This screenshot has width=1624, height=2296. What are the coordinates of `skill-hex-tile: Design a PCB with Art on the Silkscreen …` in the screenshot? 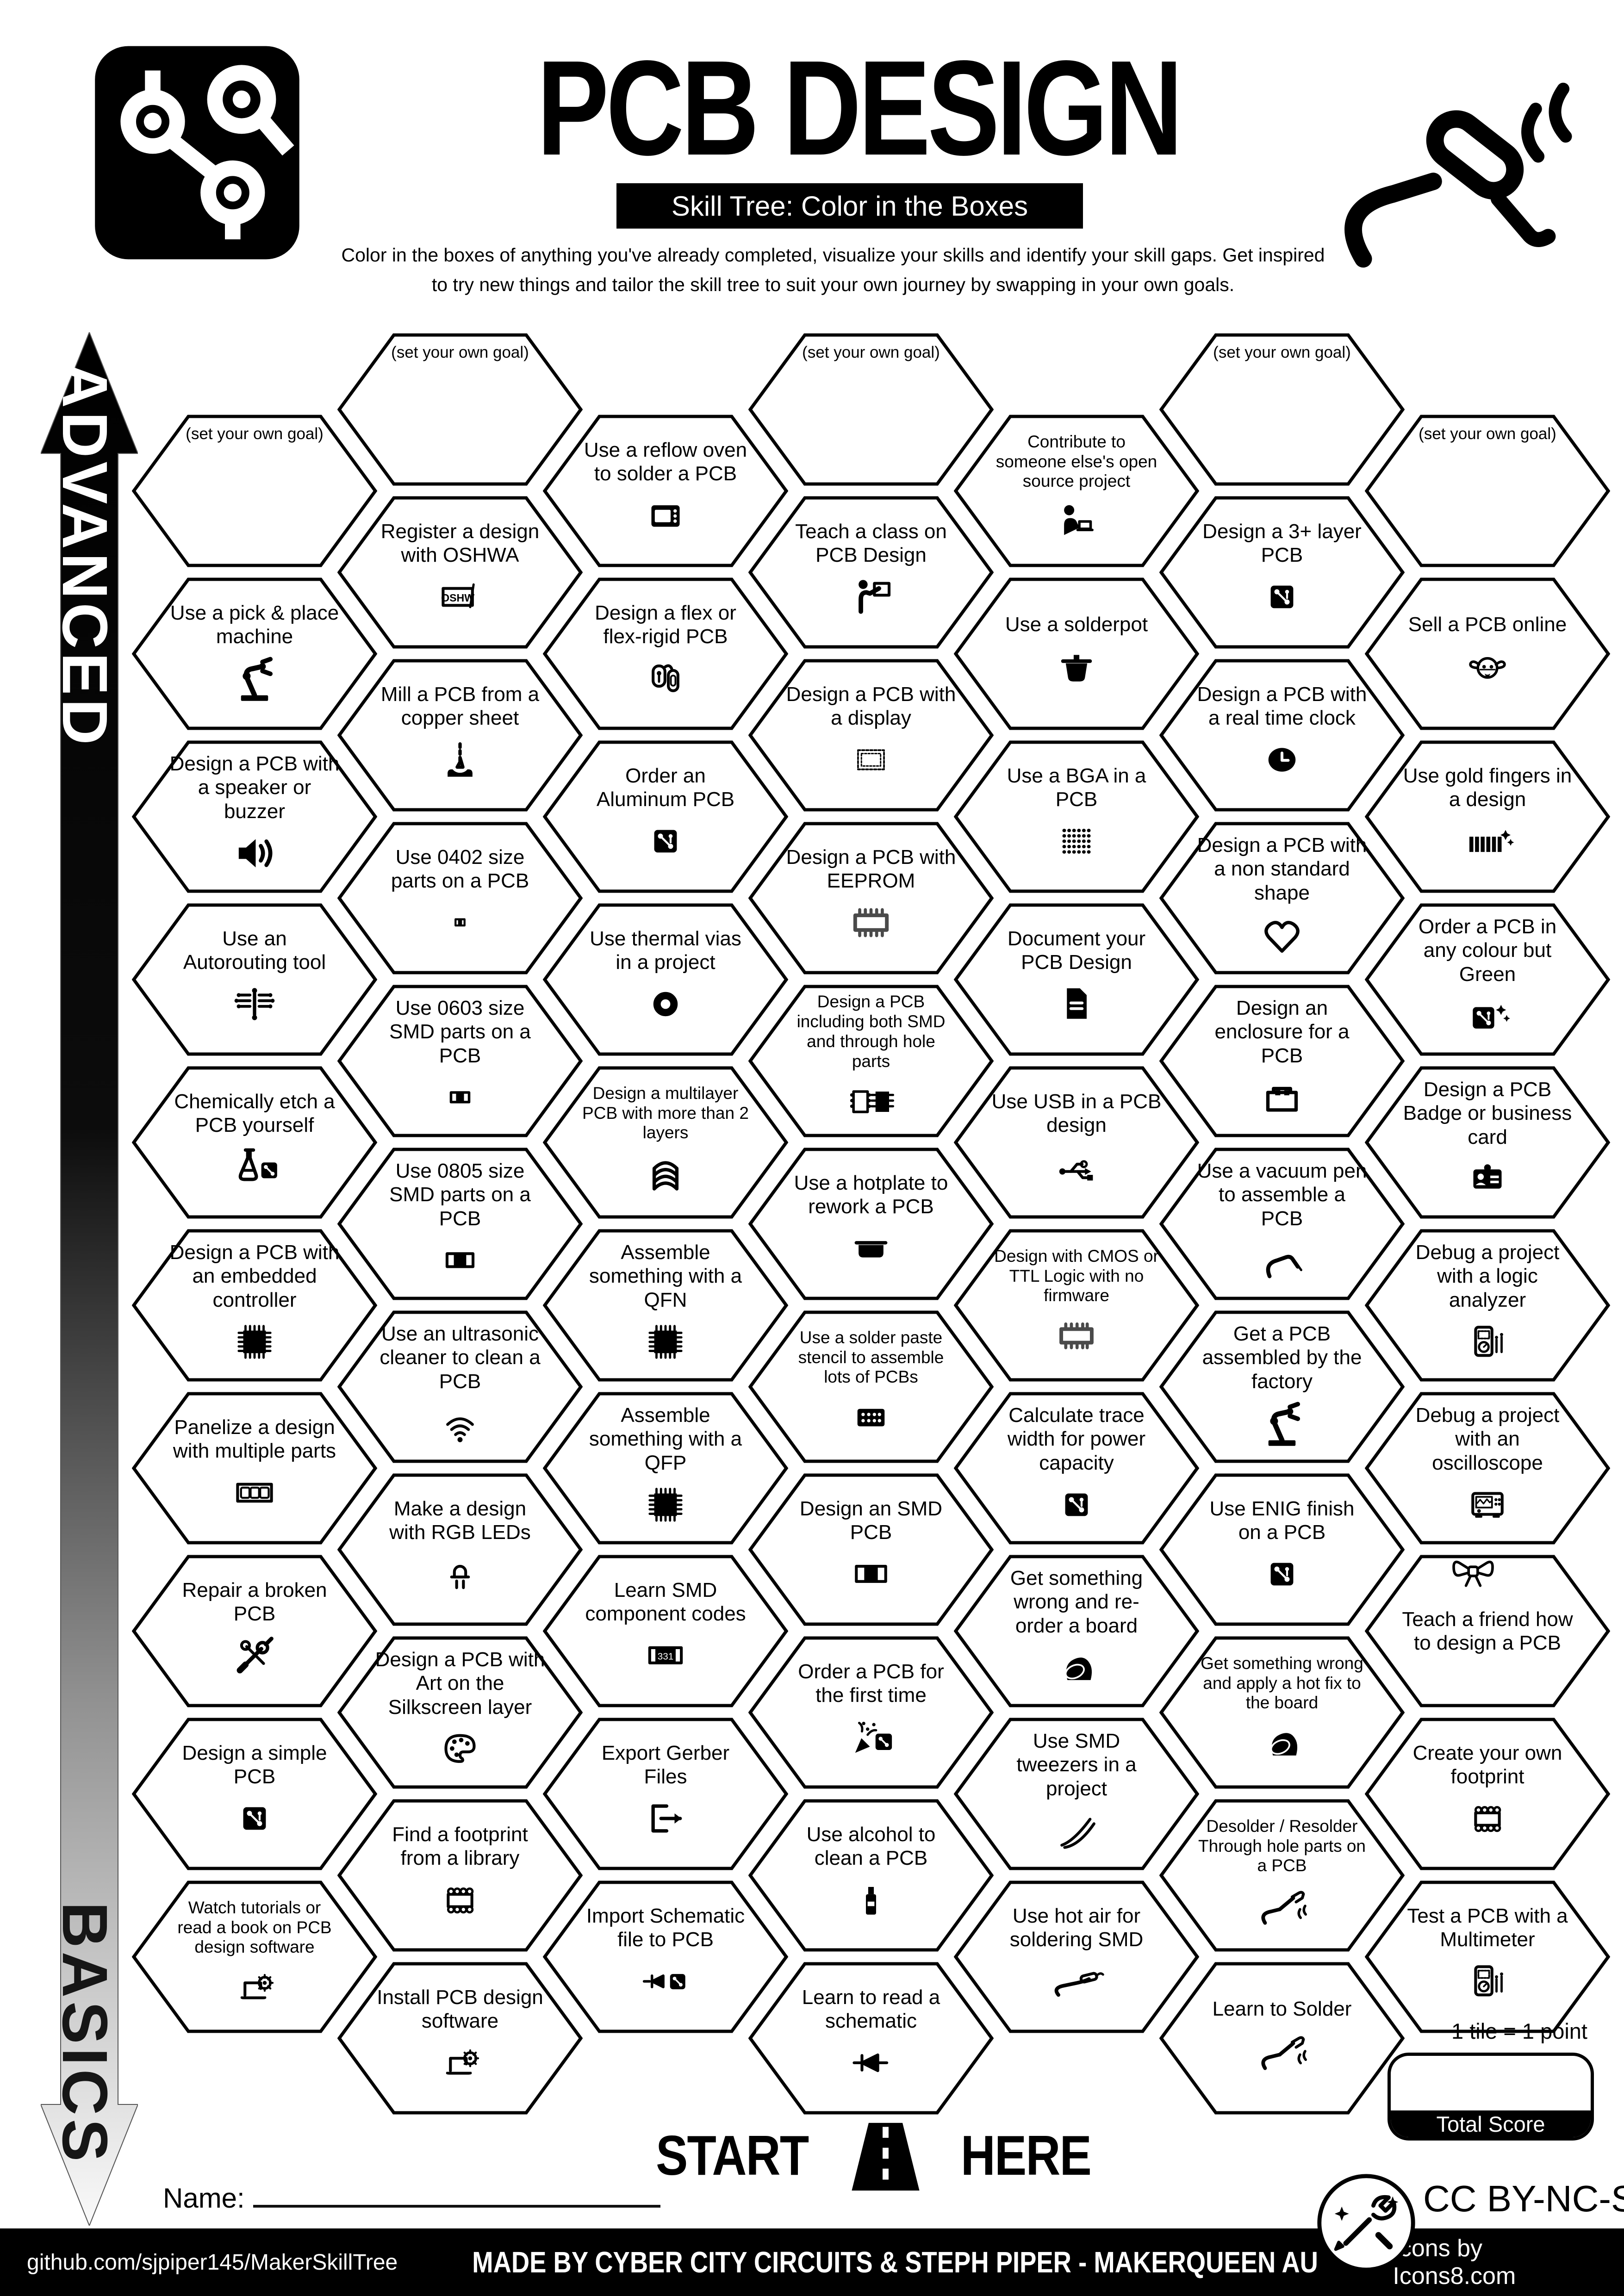 It's located at (460, 1713).